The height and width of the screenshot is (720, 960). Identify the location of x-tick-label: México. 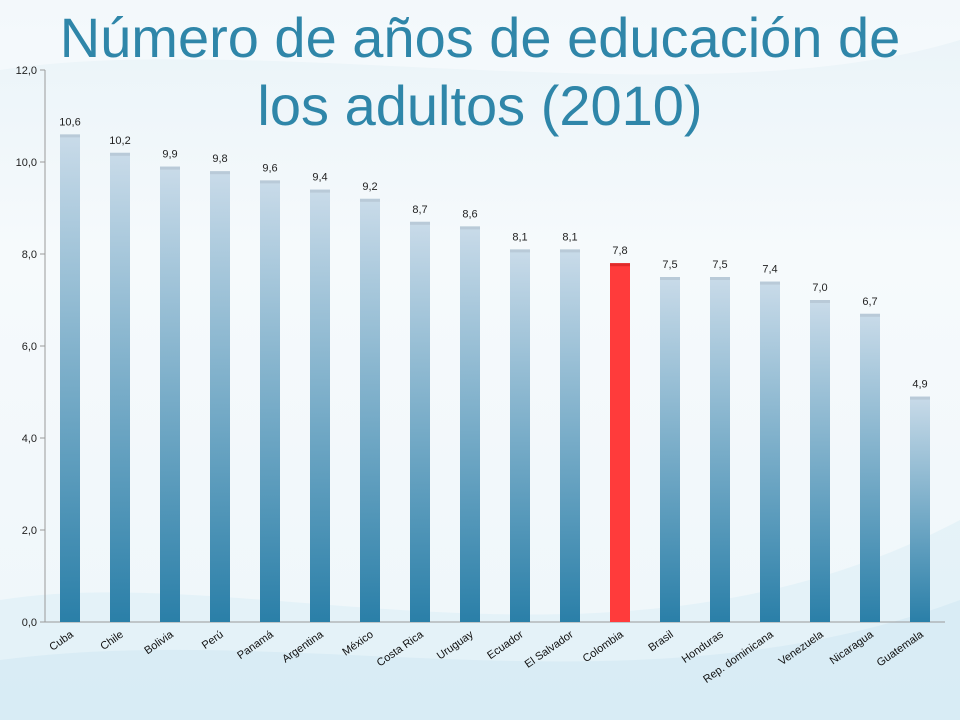
(357, 644).